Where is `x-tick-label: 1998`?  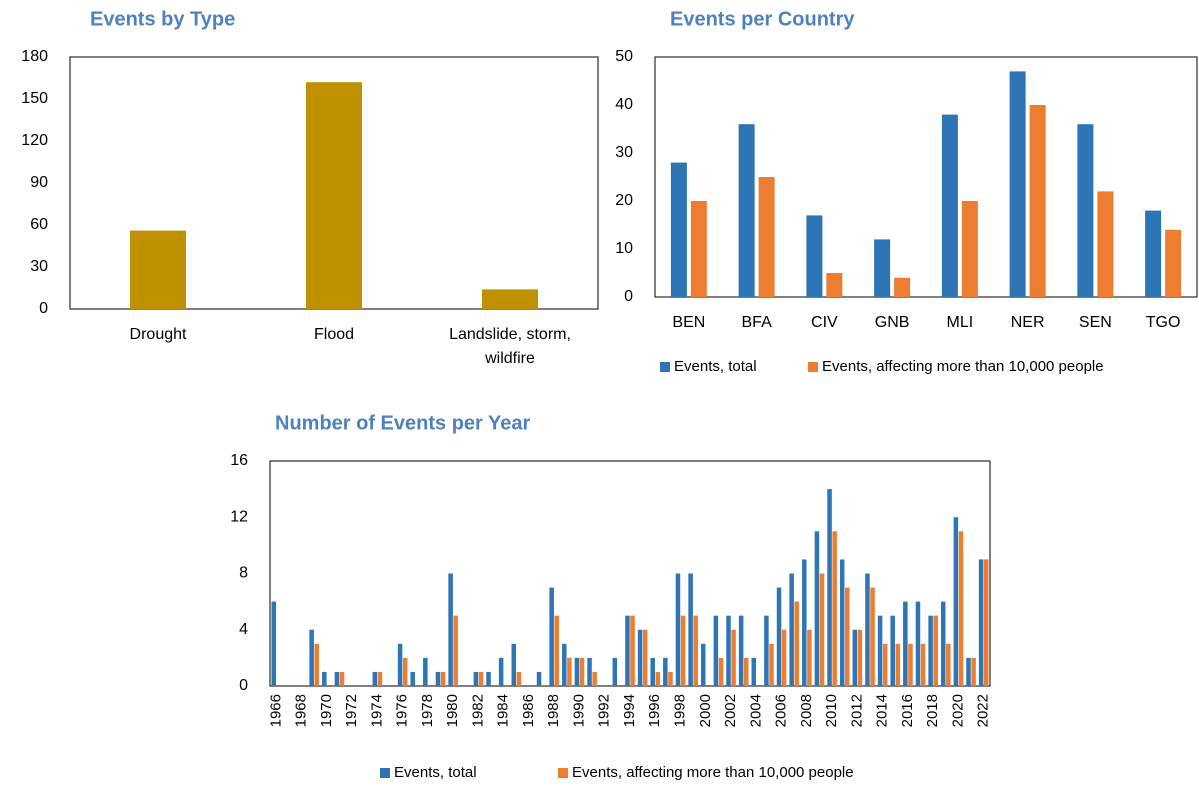
x-tick-label: 1998 is located at coordinates (679, 710).